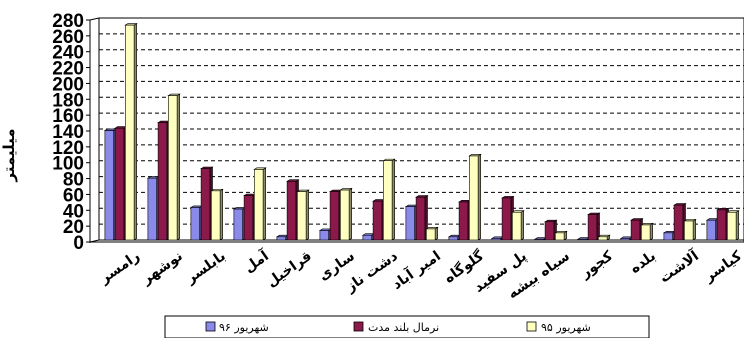 The width and height of the screenshot is (744, 338). I want to click on y-tick-label: 60, so click(73, 195).